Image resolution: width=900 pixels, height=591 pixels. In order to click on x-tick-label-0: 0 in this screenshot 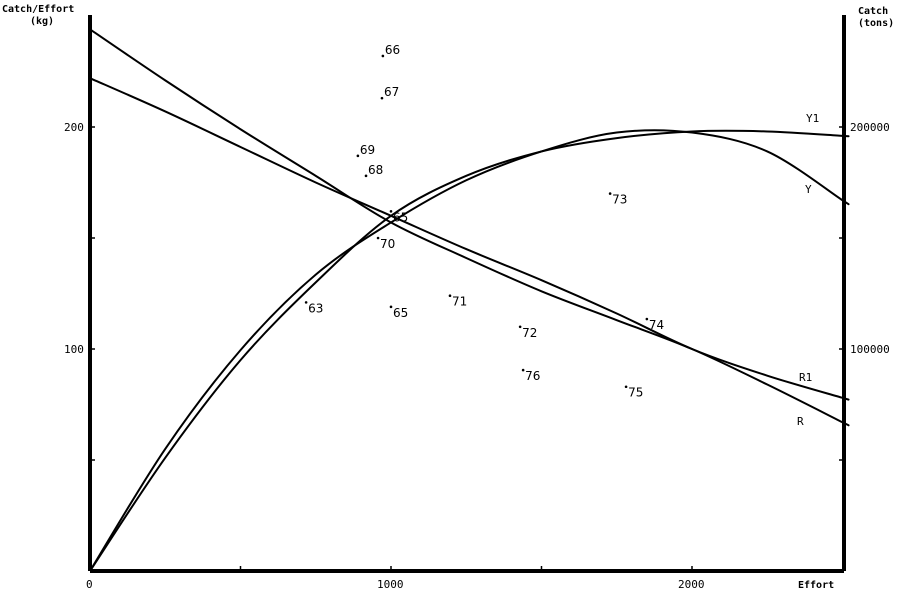, I will do `click(89, 584)`.